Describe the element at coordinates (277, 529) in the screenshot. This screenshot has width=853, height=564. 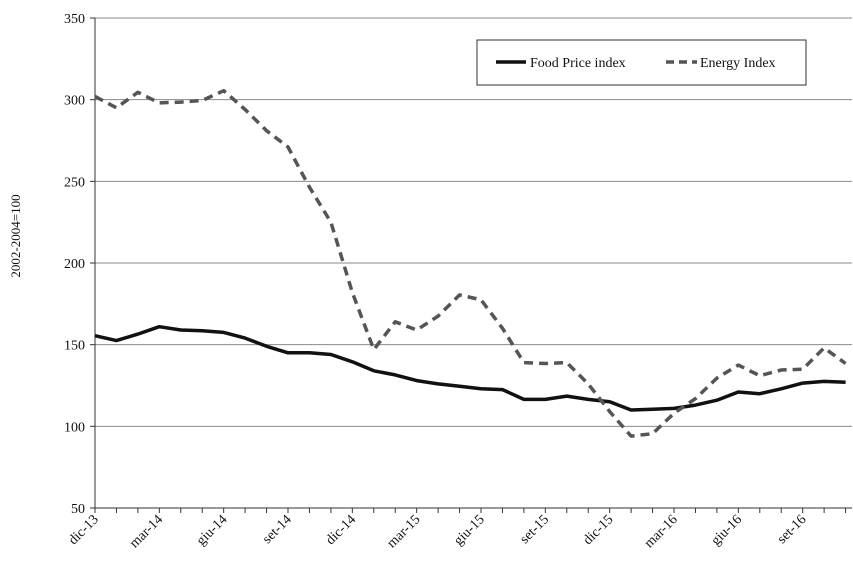
I see `x-tick-label: set-14` at that location.